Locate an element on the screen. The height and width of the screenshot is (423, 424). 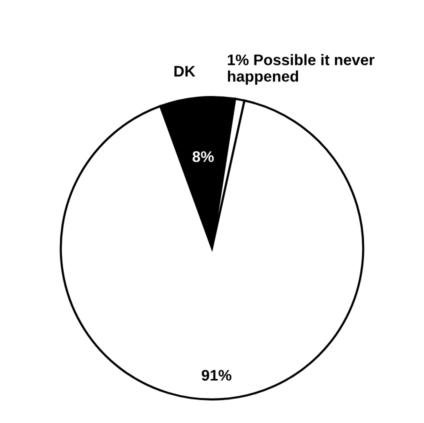
slice-label: DK is located at coordinates (185, 71).